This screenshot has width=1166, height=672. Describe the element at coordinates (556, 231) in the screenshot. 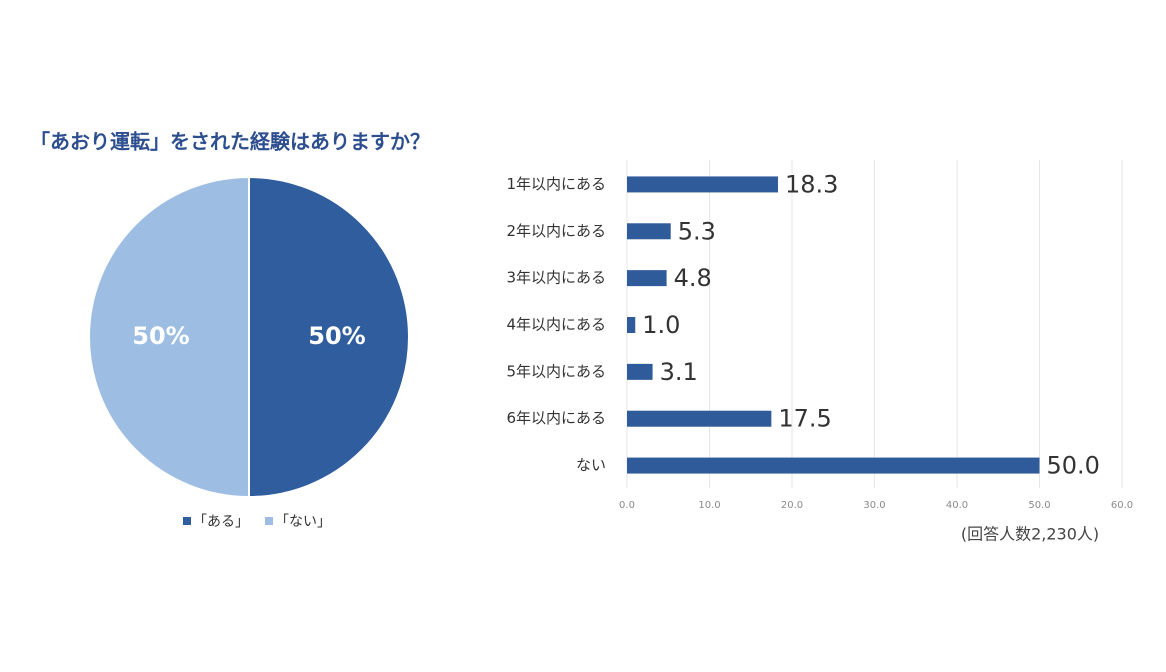

I see `y-tick-label: 2年以内にある` at that location.